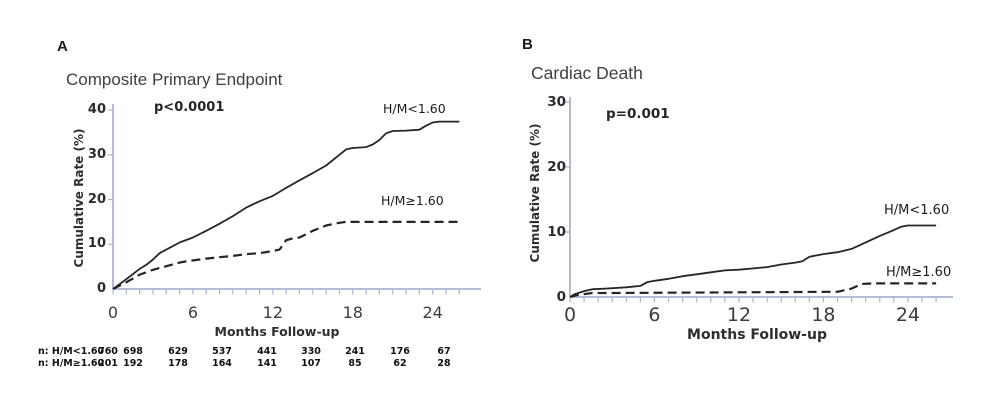  I want to click on risk-count: 164, so click(222, 363).